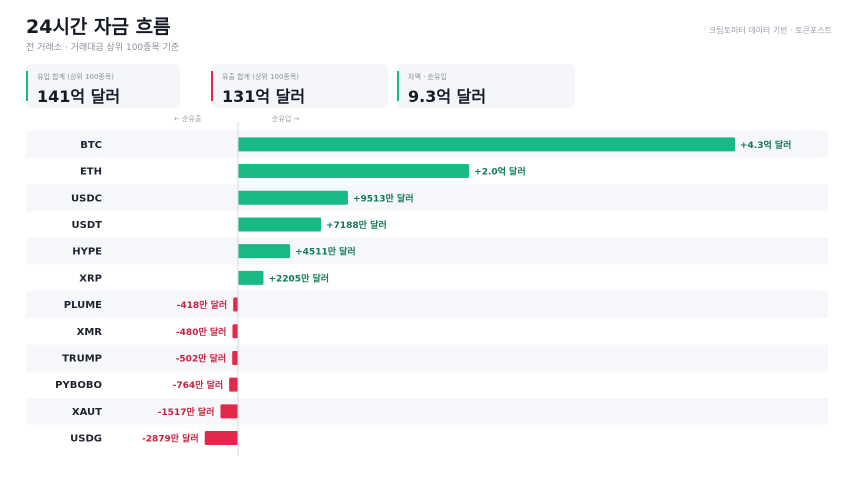  Describe the element at coordinates (486, 86) in the screenshot. I see `net-summary-card: 차액 · 순유입 9.3억 달러` at that location.